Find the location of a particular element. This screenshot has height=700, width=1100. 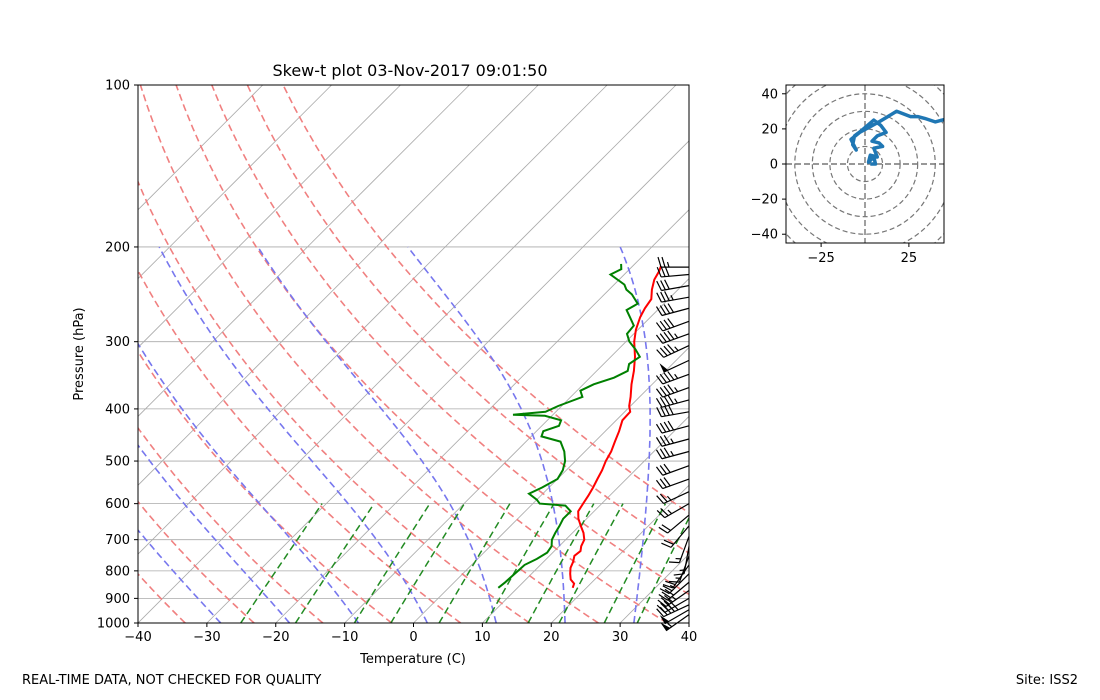

temperature-trace is located at coordinates (615, 427).